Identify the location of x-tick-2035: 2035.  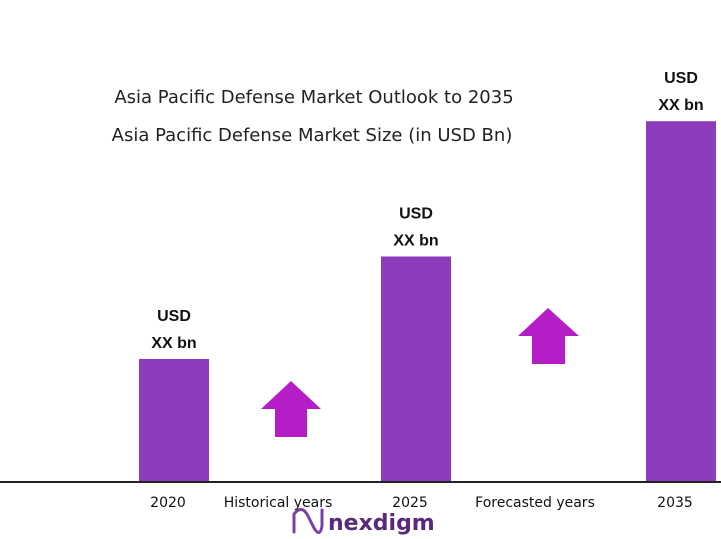
(675, 503).